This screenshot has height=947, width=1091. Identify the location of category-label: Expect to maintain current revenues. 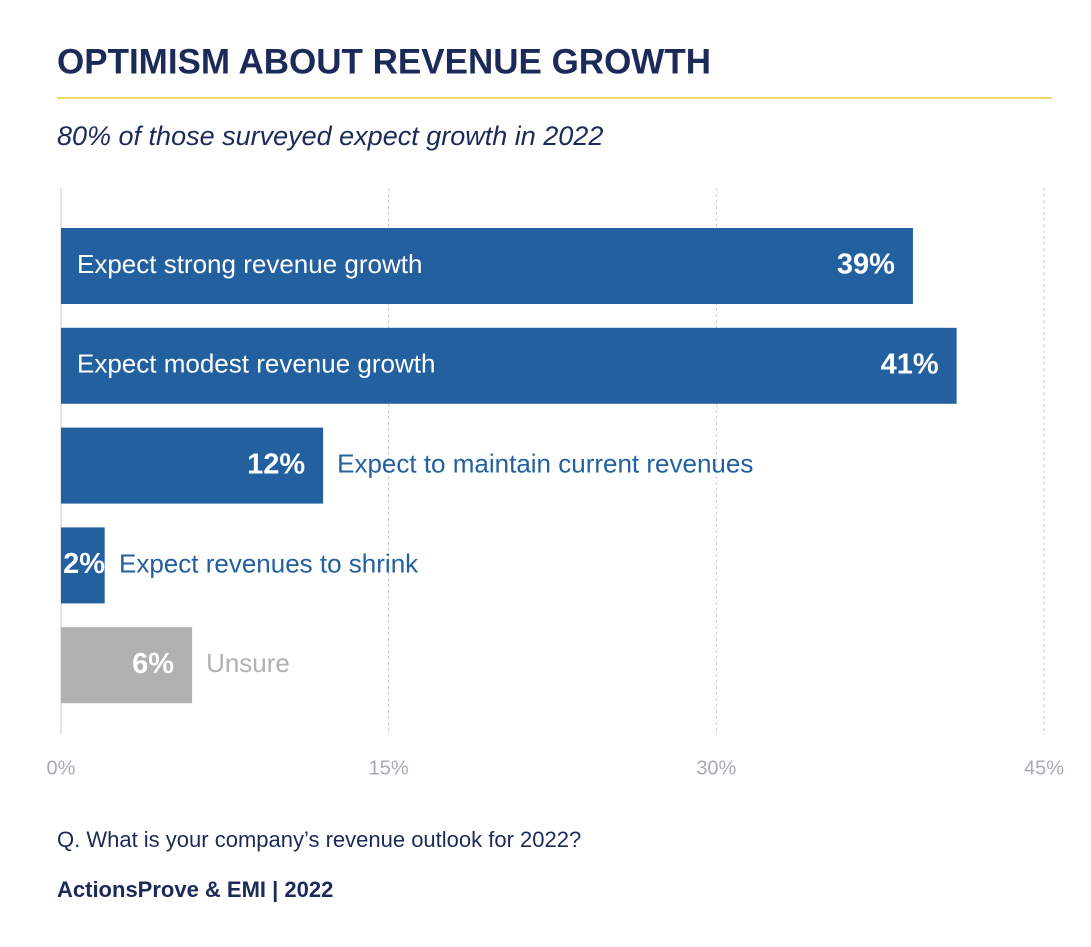
(545, 463).